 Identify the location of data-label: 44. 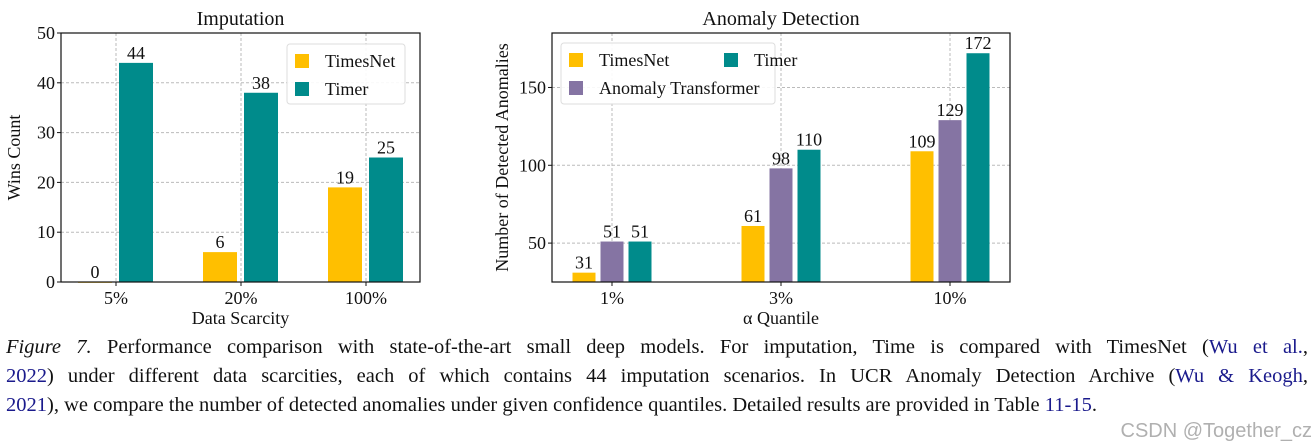
(136, 53).